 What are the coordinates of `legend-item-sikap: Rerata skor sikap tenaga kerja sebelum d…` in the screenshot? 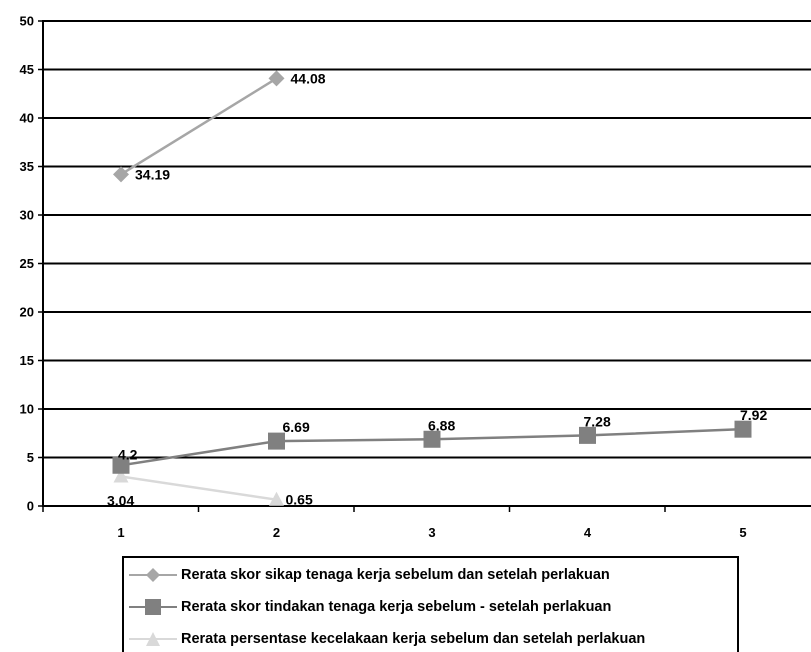 It's located at (369, 575).